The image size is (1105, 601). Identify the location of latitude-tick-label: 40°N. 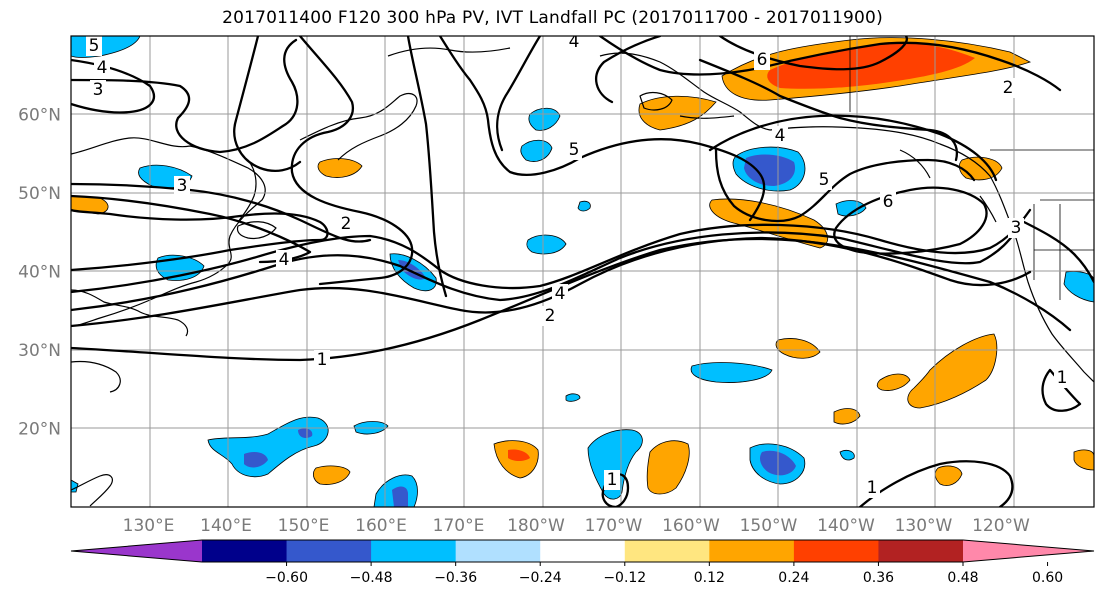
(39, 273).